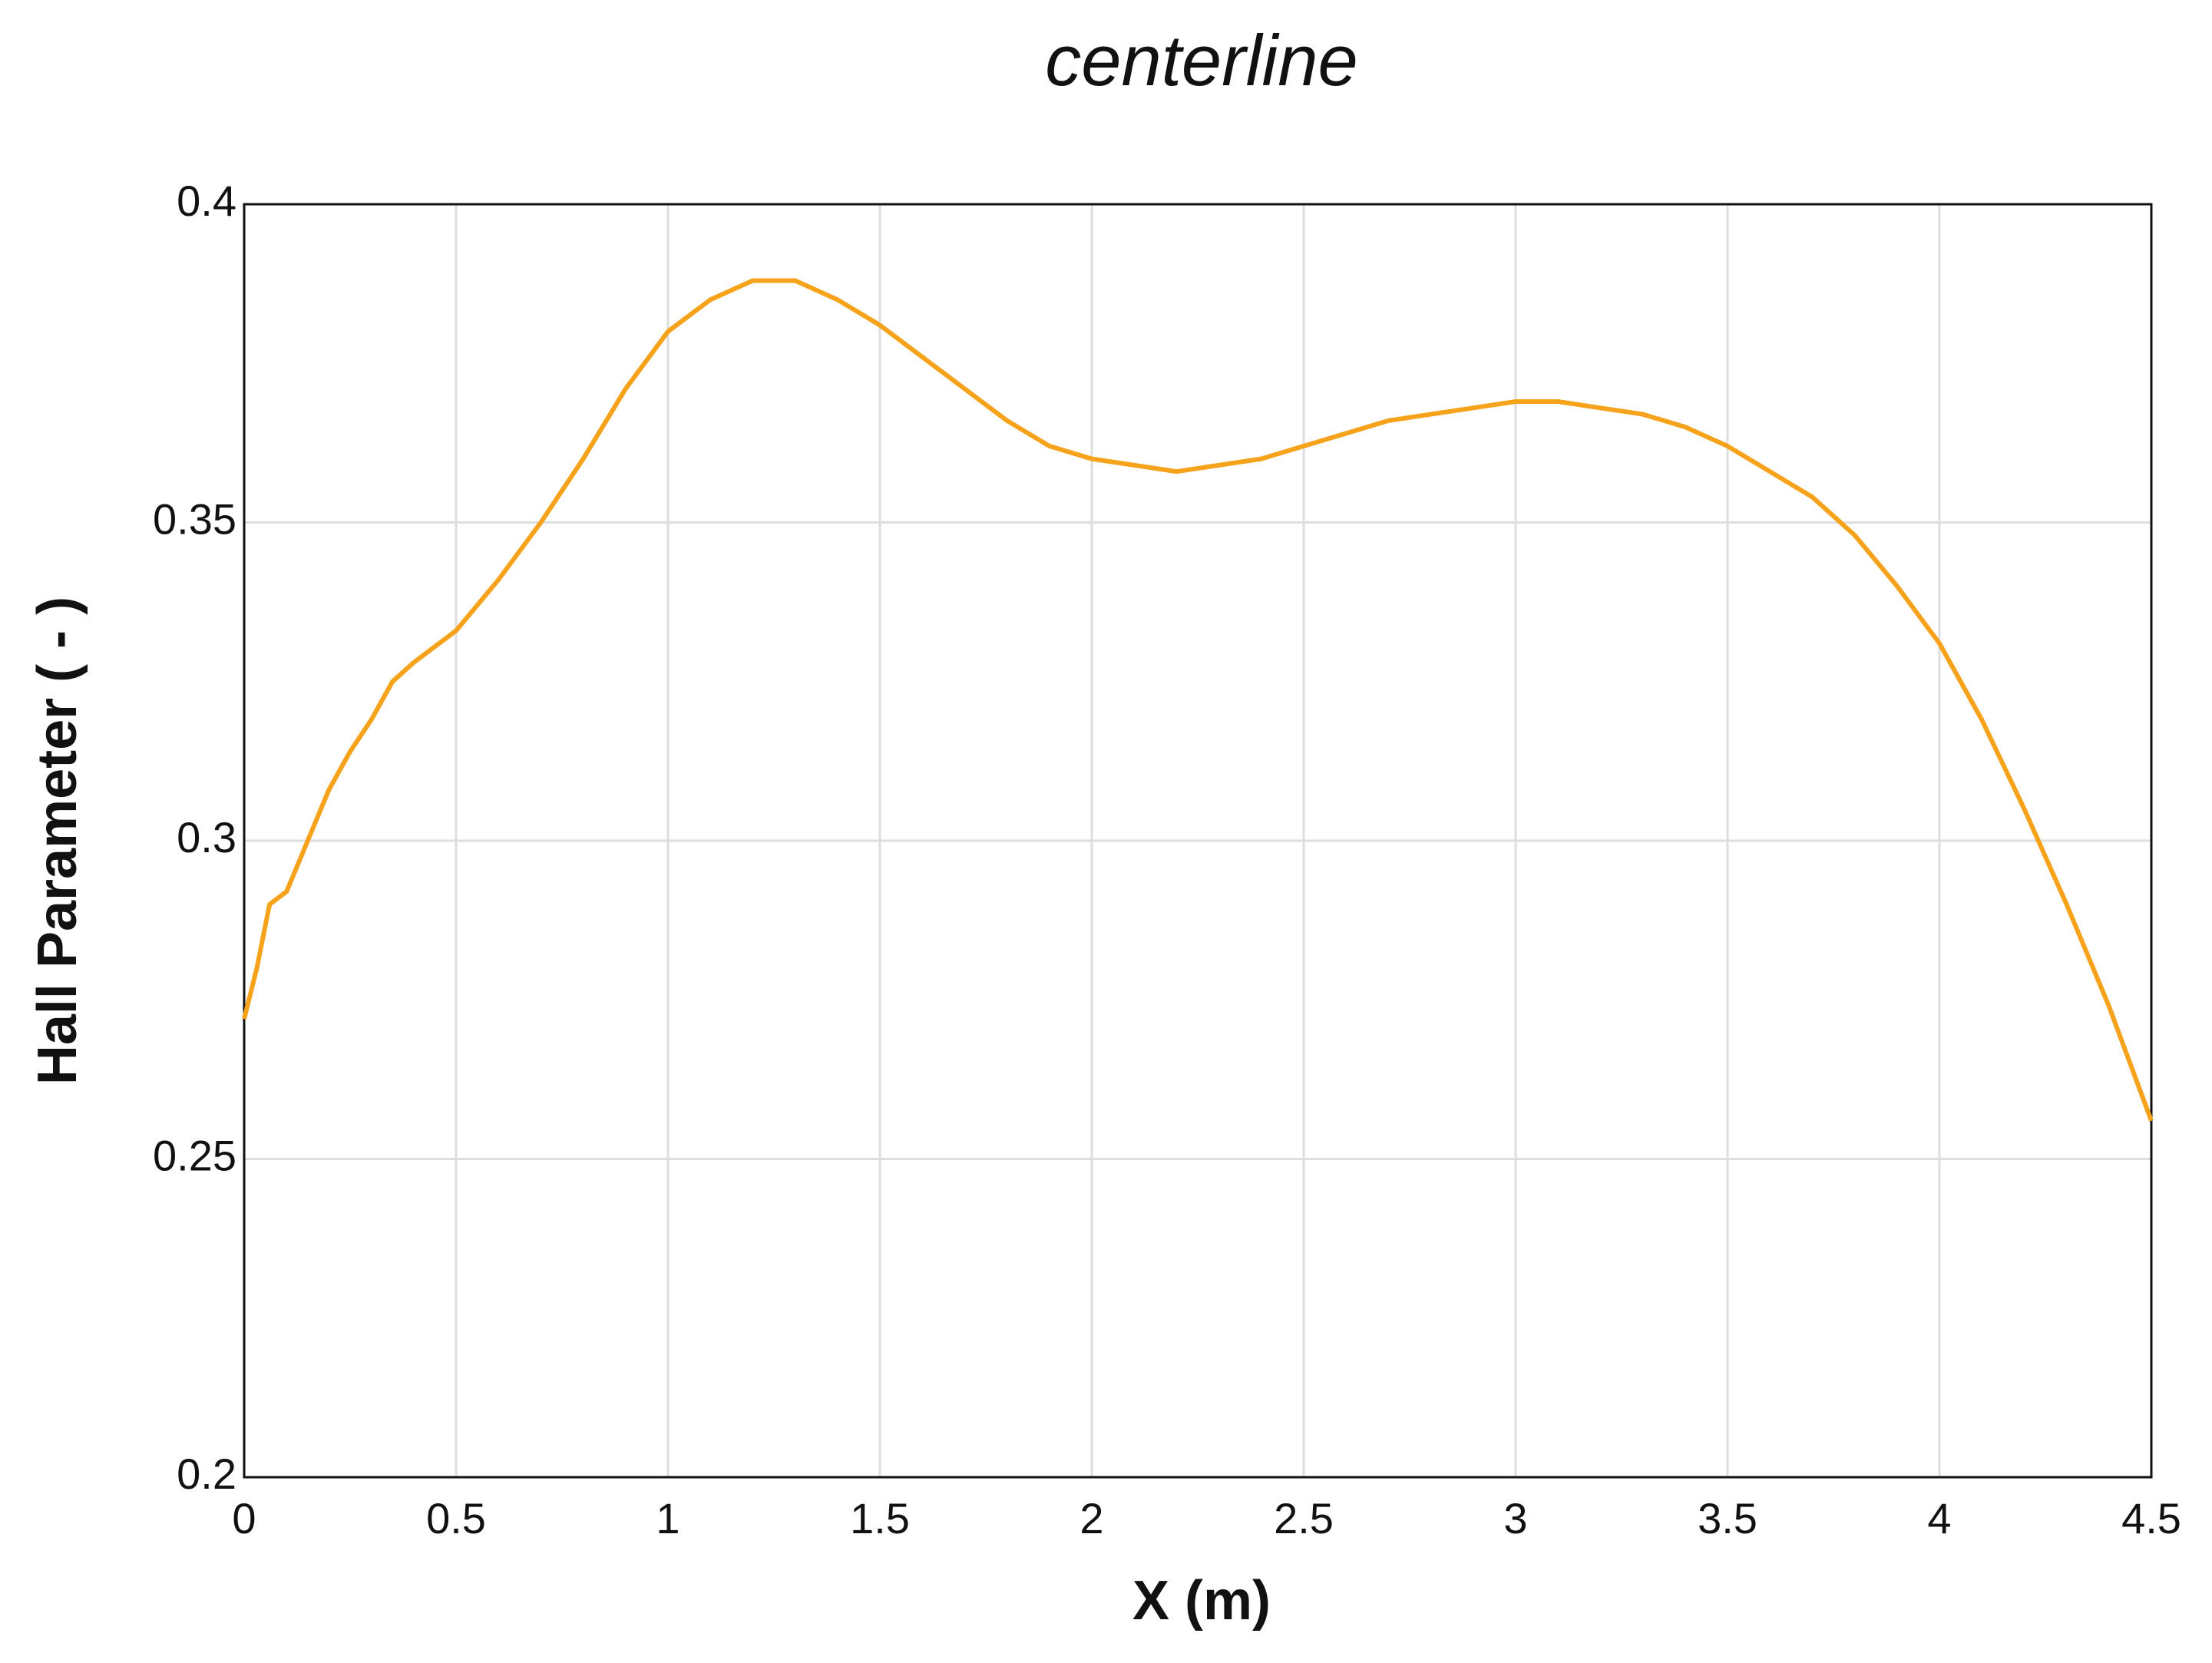 The width and height of the screenshot is (2212, 1663). What do you see at coordinates (1202, 1601) in the screenshot?
I see `x-axis-label: X (m)` at bounding box center [1202, 1601].